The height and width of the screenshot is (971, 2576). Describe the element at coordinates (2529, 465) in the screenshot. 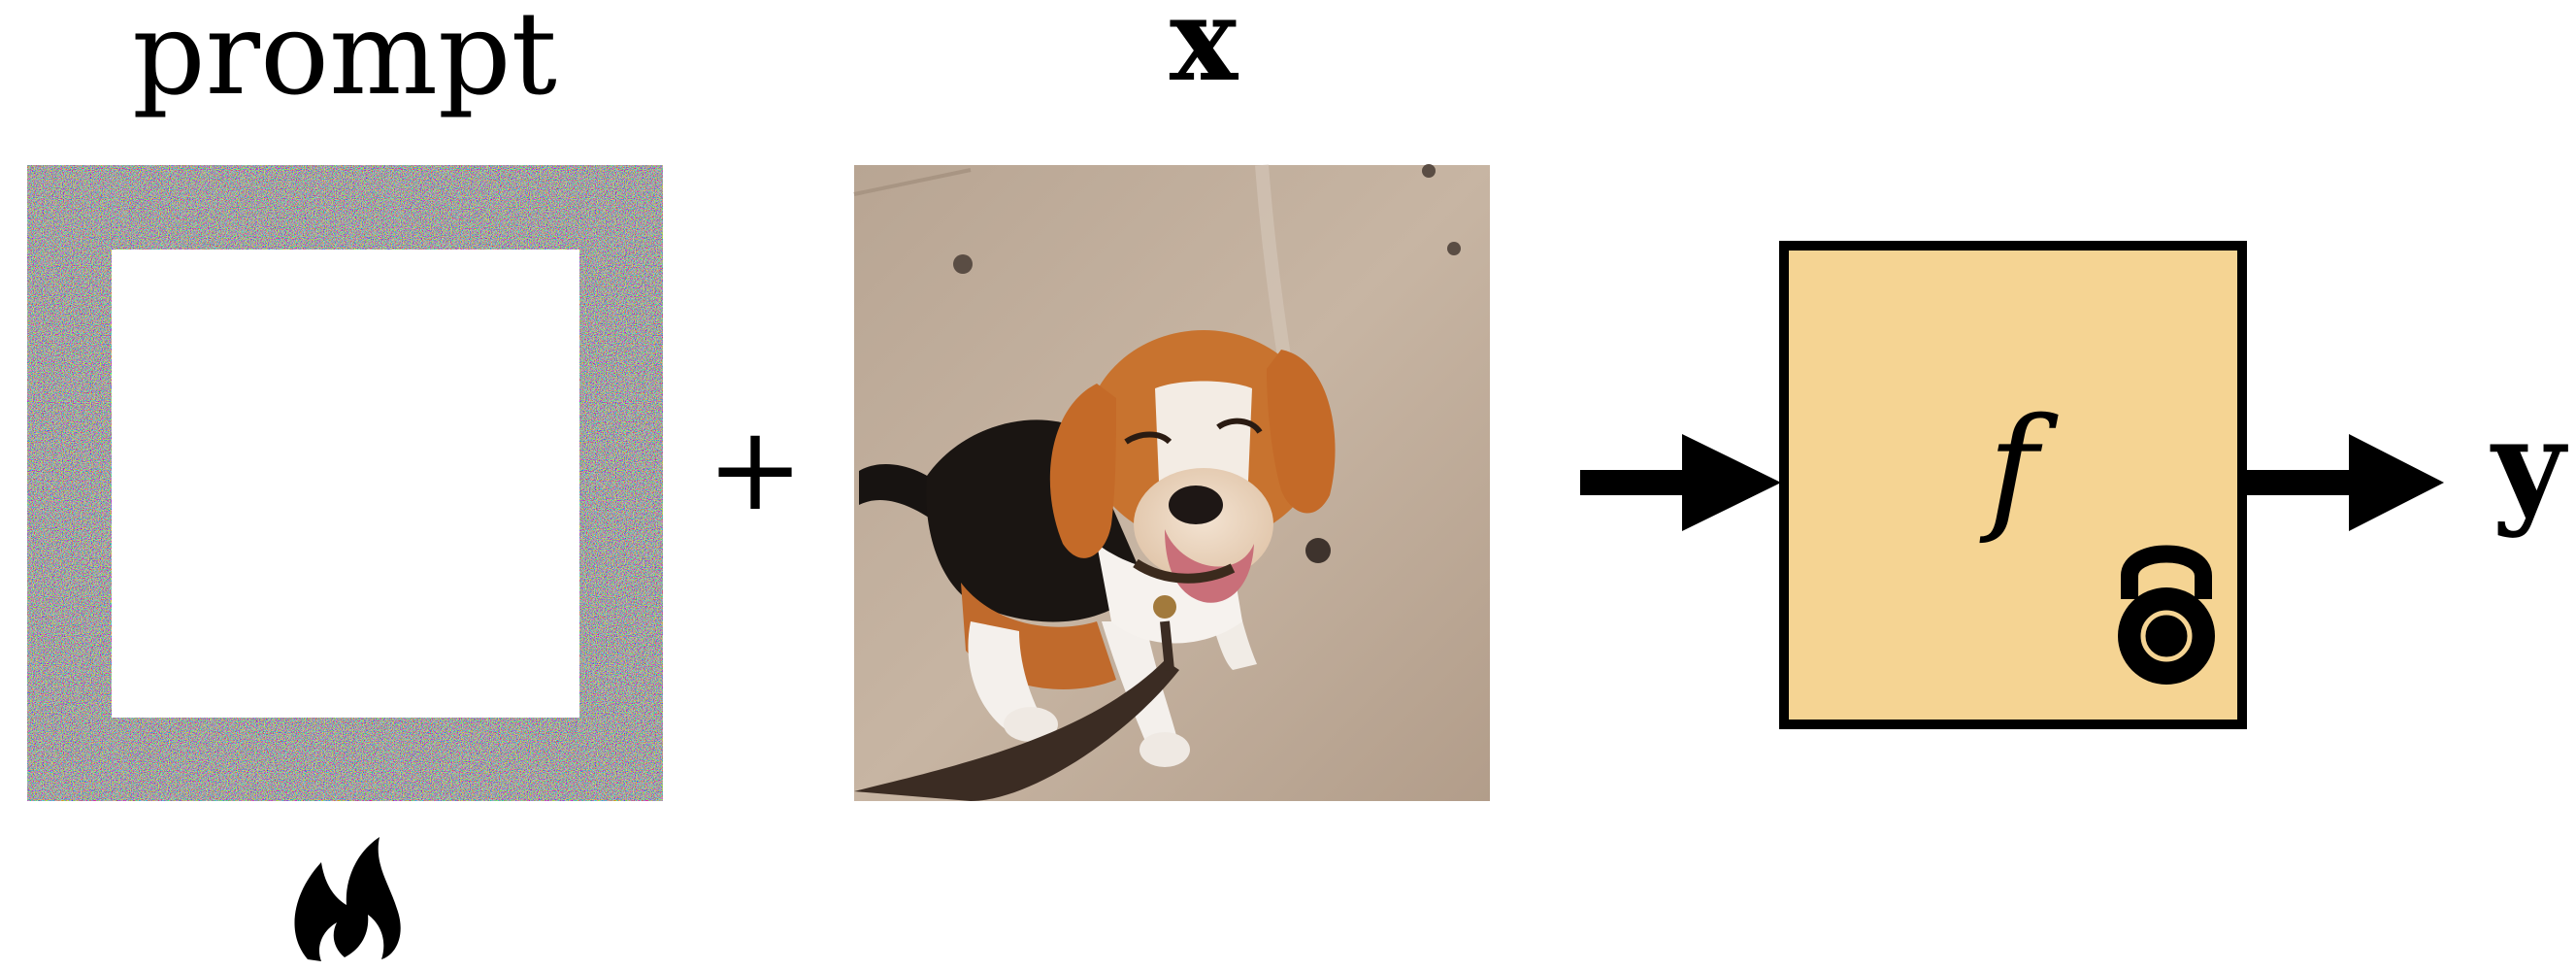

I see `output-y-label: y` at that location.